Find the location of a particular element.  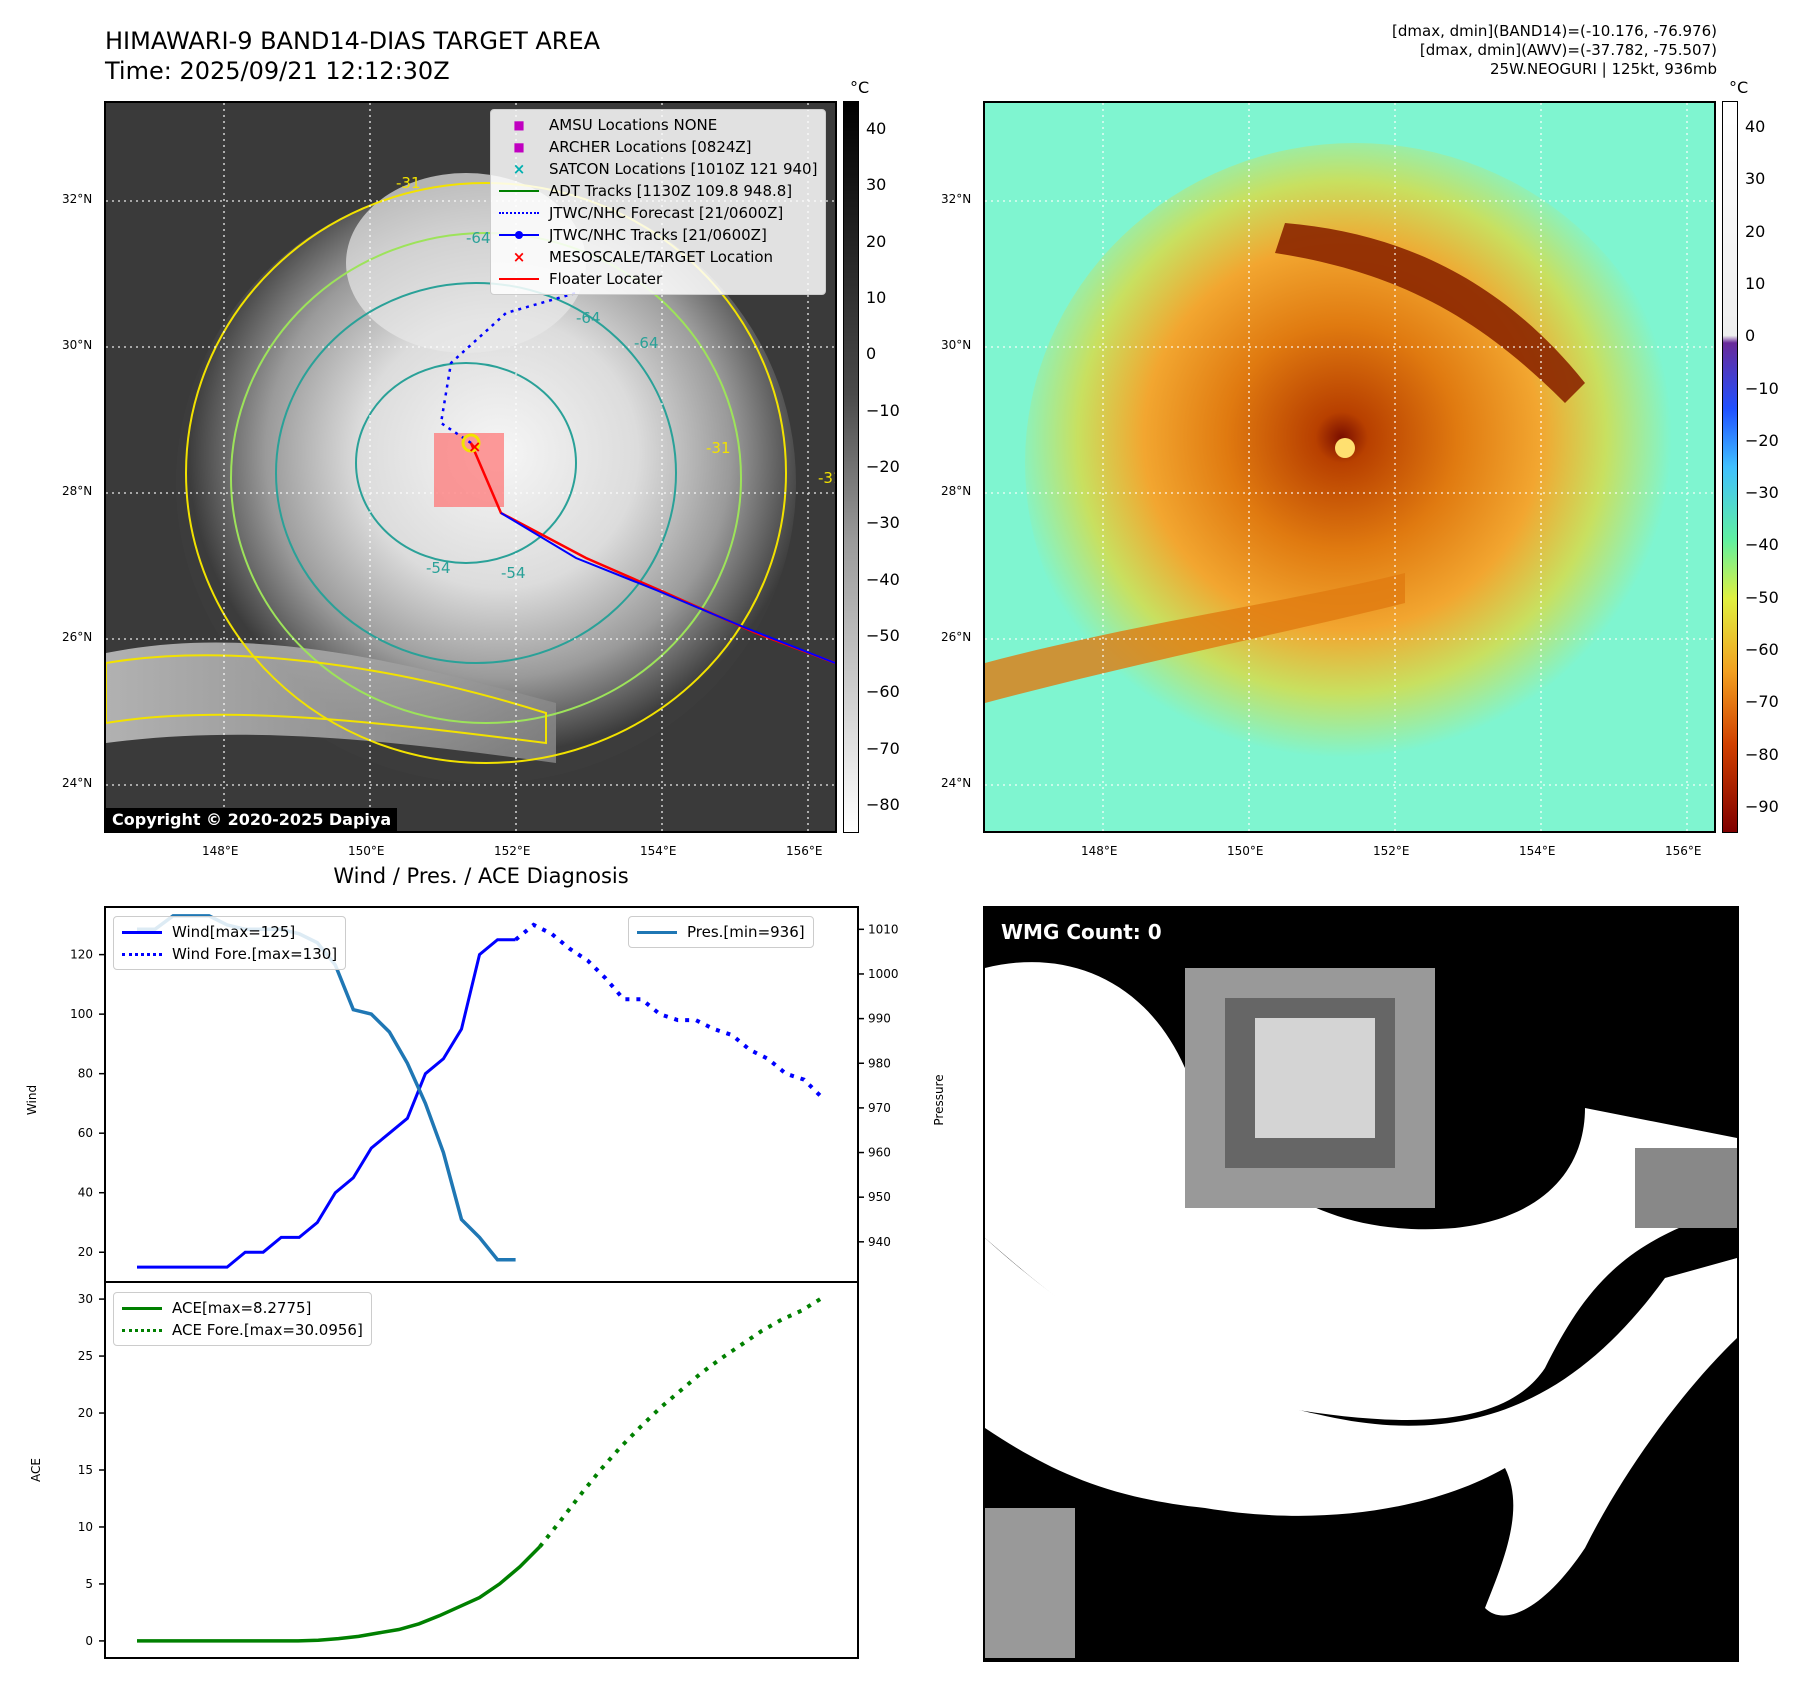

ace-axis-ticks: 0 5 10 15 20 25 30 is located at coordinates (91, 1470).